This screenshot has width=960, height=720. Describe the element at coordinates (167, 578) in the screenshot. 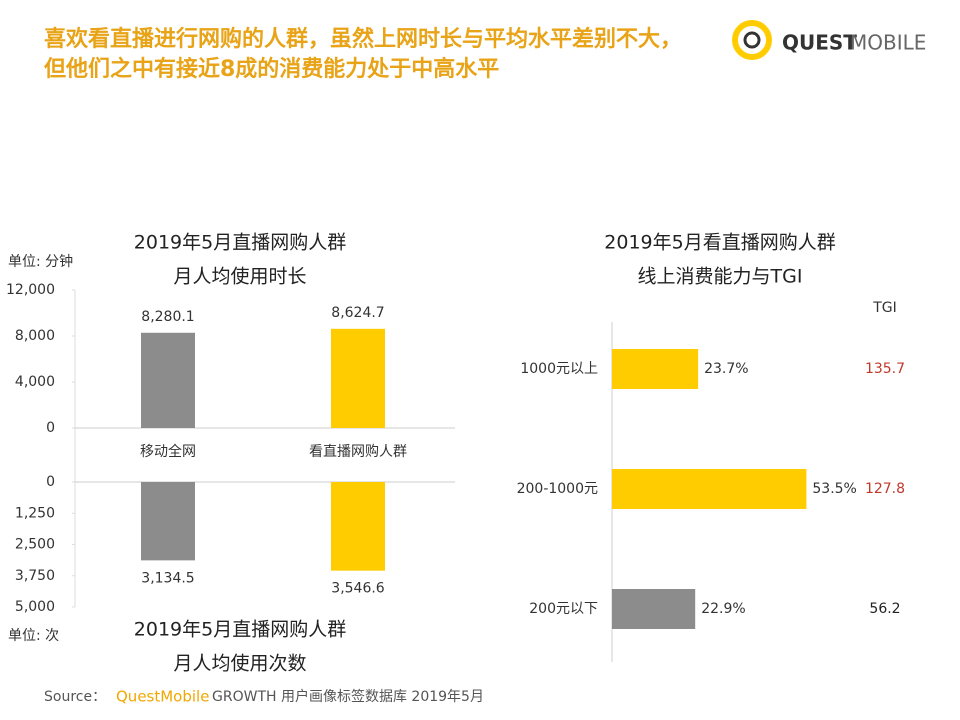

I see `value-label: 3,134.5` at that location.